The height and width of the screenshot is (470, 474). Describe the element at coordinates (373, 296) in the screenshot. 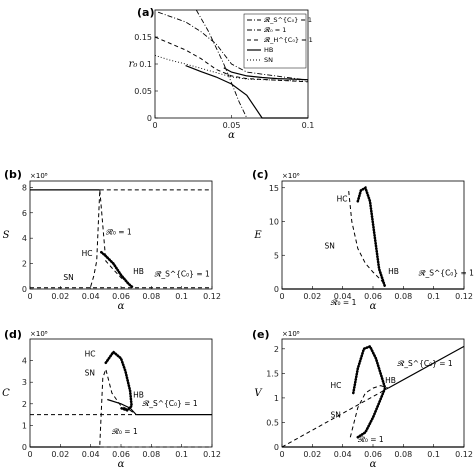

I see `x-tick-label-c: 0.06` at that location.